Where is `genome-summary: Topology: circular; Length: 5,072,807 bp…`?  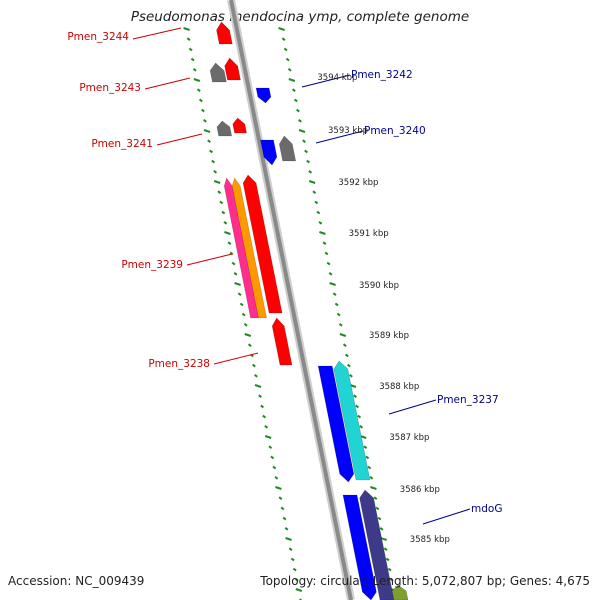 genome-summary: Topology: circular; Length: 5,072,807 bp… is located at coordinates (425, 581).